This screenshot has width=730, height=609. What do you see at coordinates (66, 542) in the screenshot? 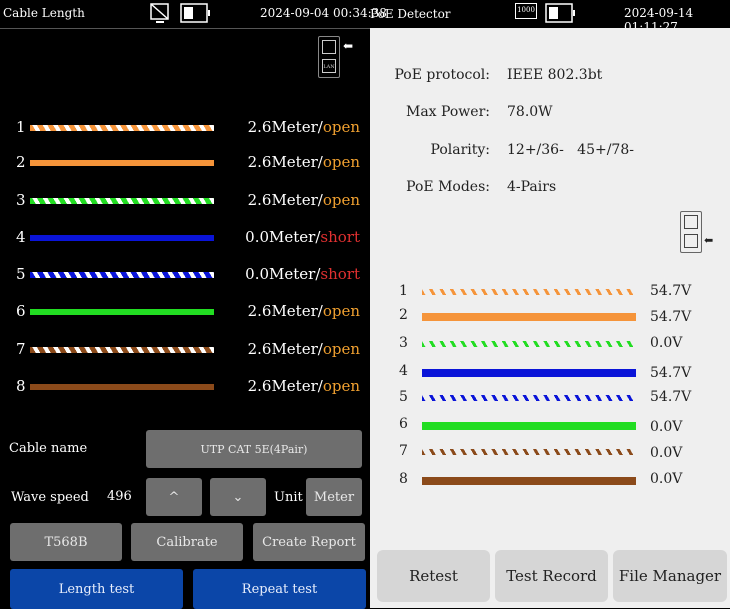
I see `t568b-button: T568B` at bounding box center [66, 542].